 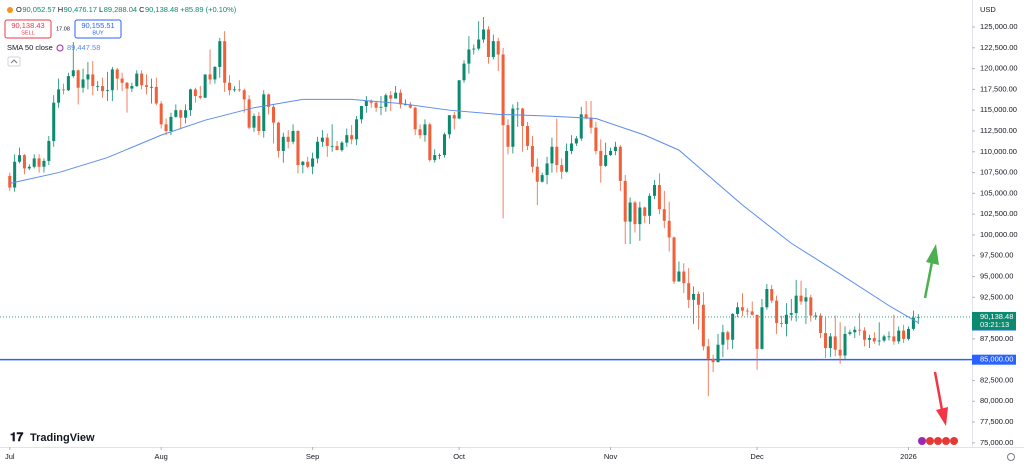 What do you see at coordinates (161, 456) in the screenshot?
I see `x-tick-label: Aug` at bounding box center [161, 456].